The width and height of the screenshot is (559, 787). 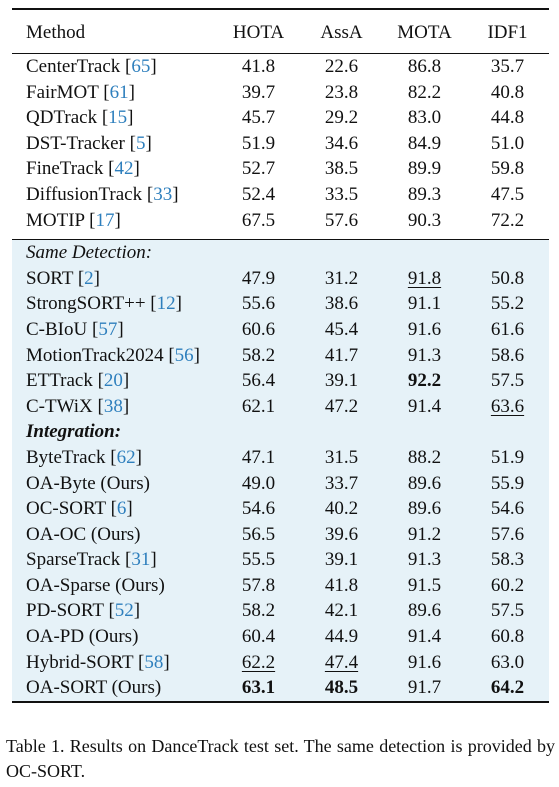 I want to click on method-cell: StrongSORT++ [12], so click(x=114, y=304).